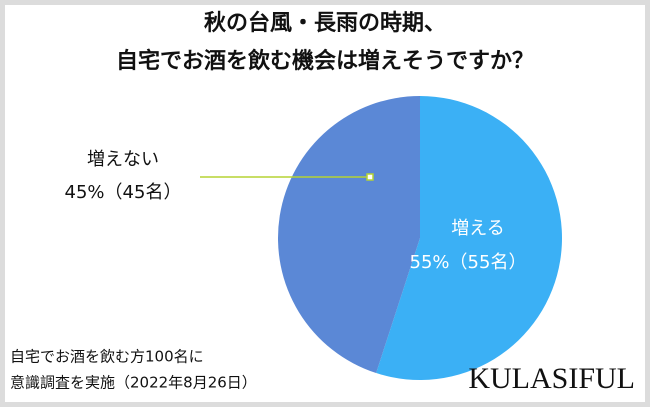 The image size is (650, 411). Describe the element at coordinates (477, 228) in the screenshot. I see `slice-label: 増える` at that location.